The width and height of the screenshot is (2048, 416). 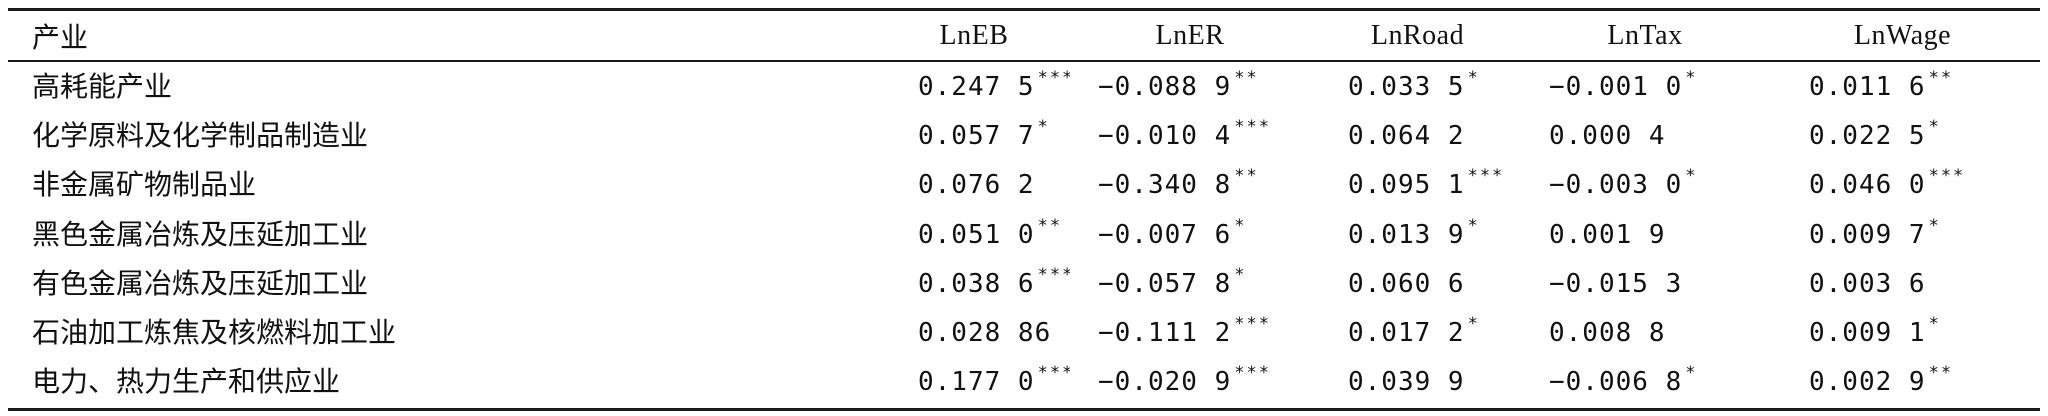 I want to click on cell-lneb: 0.038 6***, so click(x=974, y=281).